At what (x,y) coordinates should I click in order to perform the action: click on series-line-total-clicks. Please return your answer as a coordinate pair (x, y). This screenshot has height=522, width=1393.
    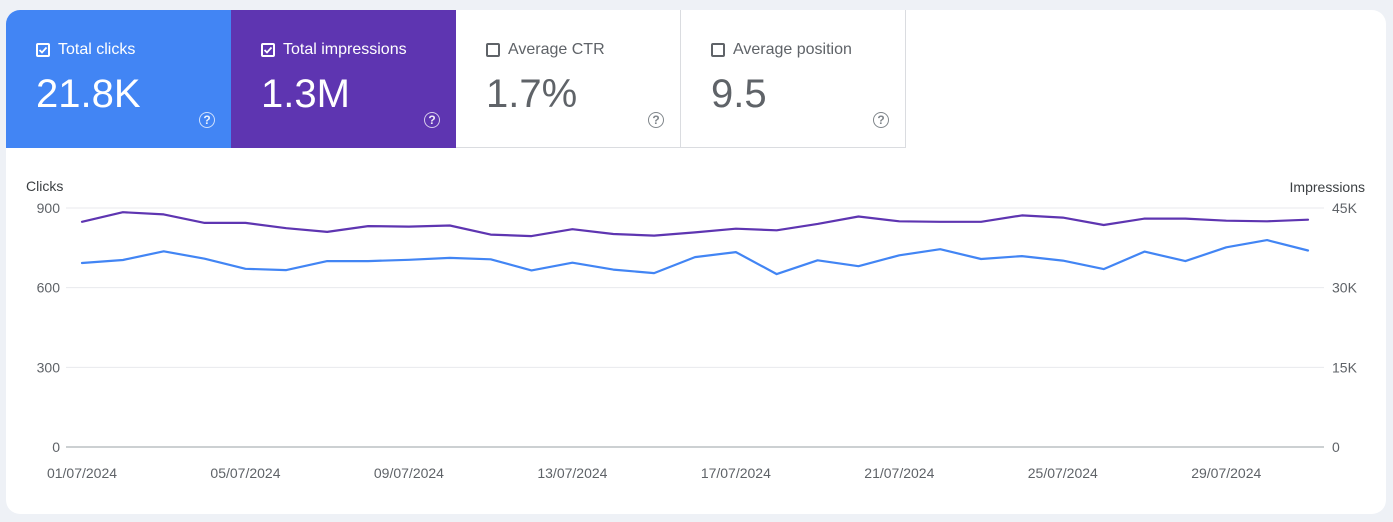
    Looking at the image, I should click on (695, 257).